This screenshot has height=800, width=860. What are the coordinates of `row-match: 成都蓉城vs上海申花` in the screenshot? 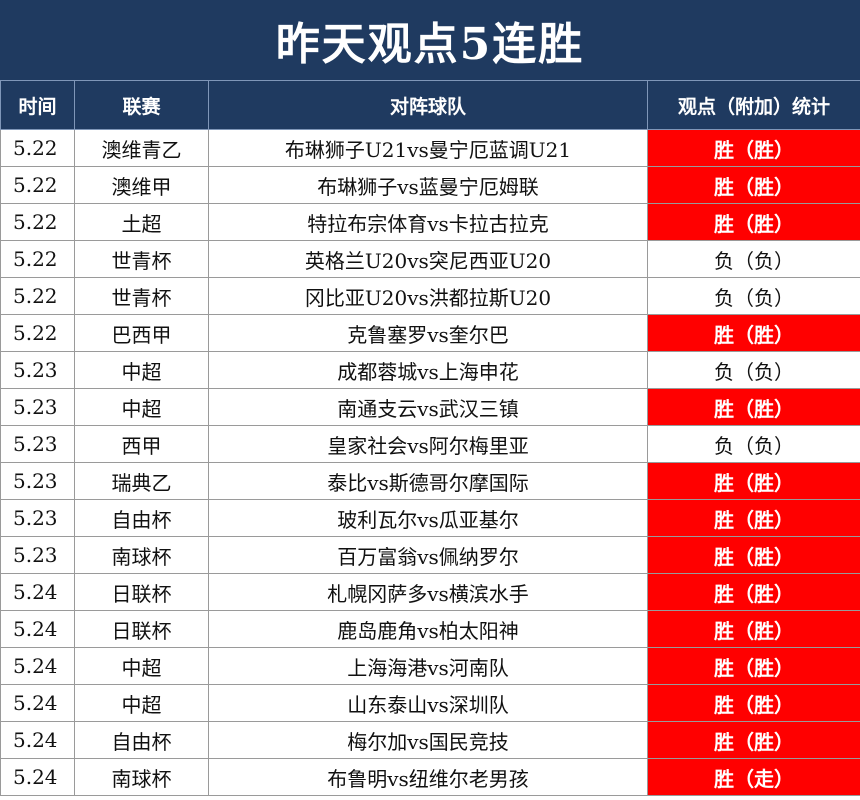 It's located at (428, 370).